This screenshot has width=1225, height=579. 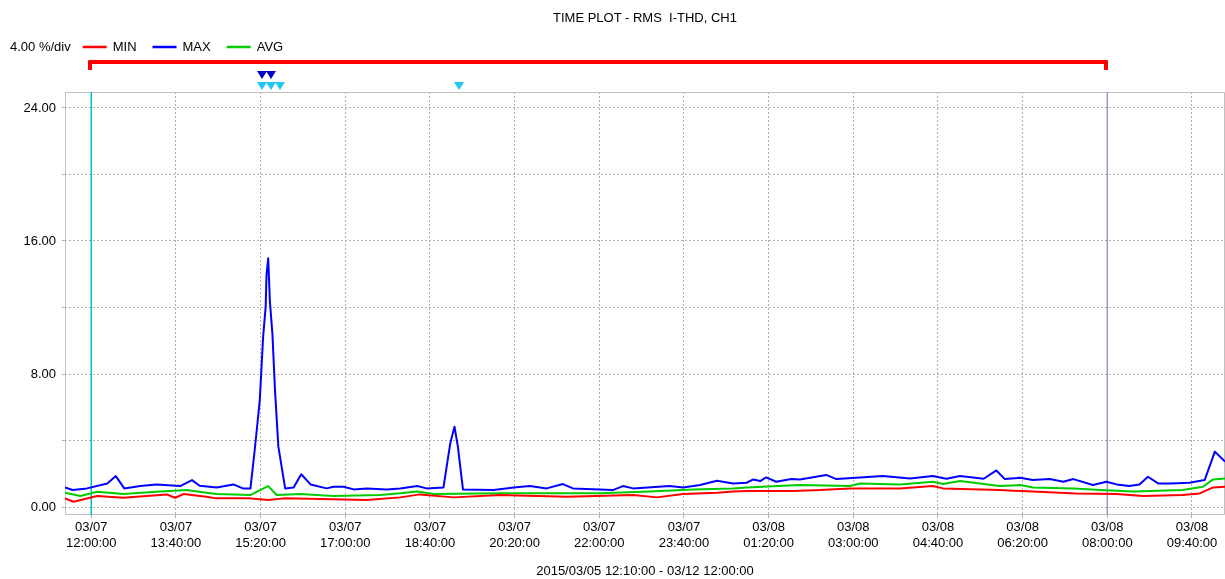 I want to click on x-tick-label: 03/08 04:40:00, so click(x=938, y=534).